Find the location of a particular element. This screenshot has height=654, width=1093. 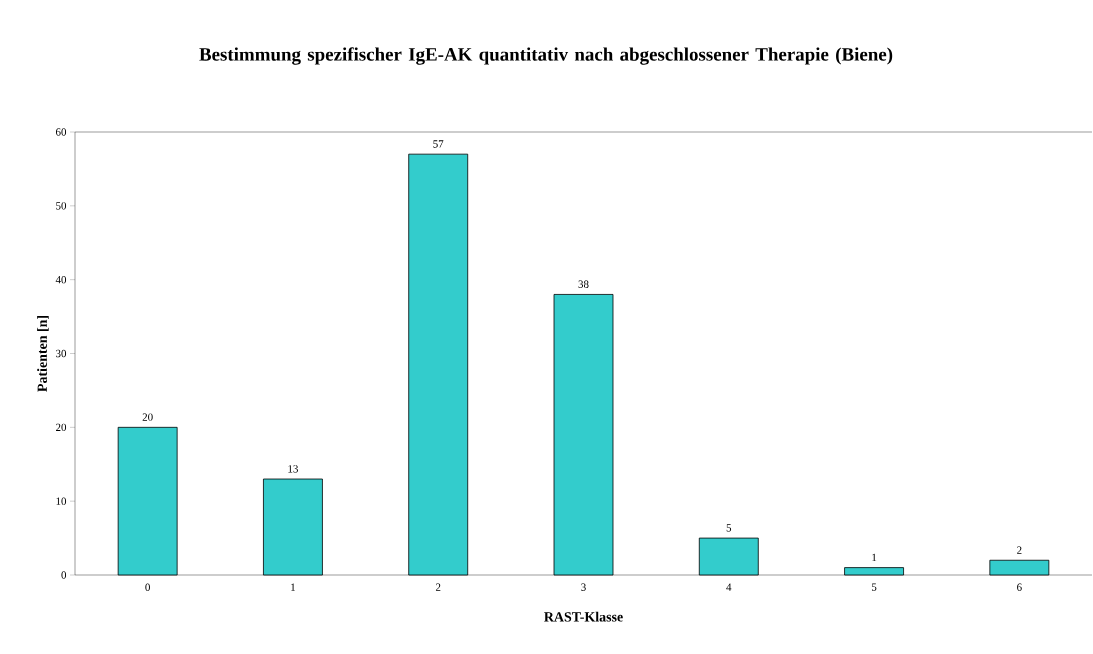

chart-title: Bestimmung spezifischer IgE-AK quantitativ nach abgeschlossener Therapie (Biene) is located at coordinates (546, 56).